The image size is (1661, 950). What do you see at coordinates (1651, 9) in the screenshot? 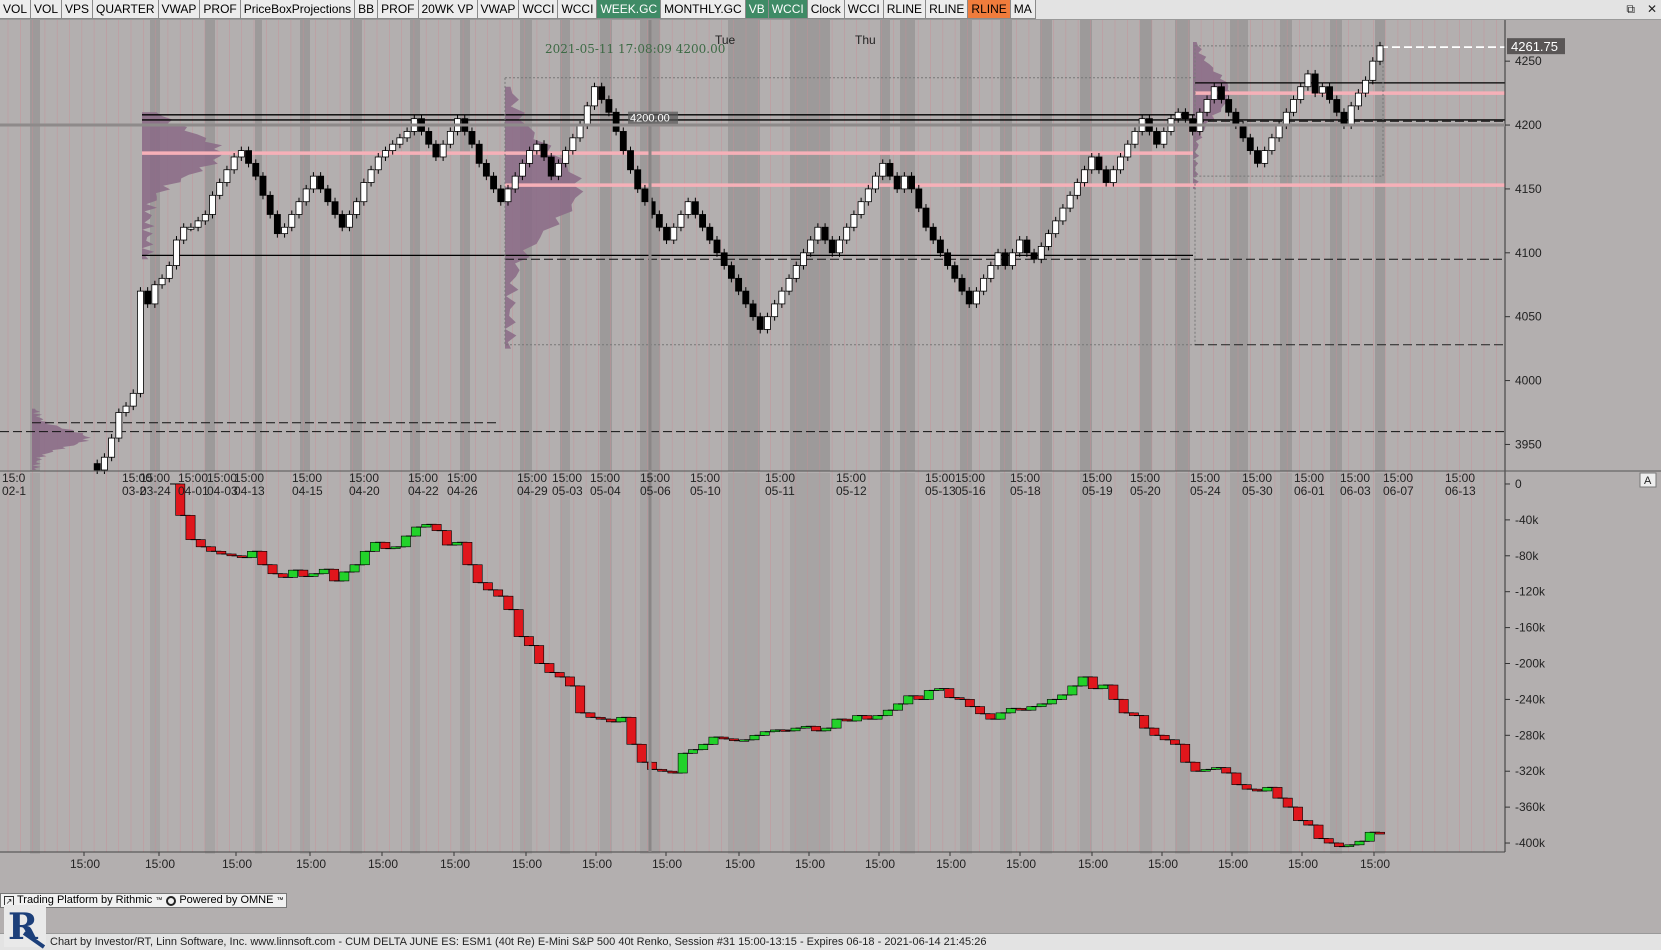
I see `close-icon: ✕` at bounding box center [1651, 9].